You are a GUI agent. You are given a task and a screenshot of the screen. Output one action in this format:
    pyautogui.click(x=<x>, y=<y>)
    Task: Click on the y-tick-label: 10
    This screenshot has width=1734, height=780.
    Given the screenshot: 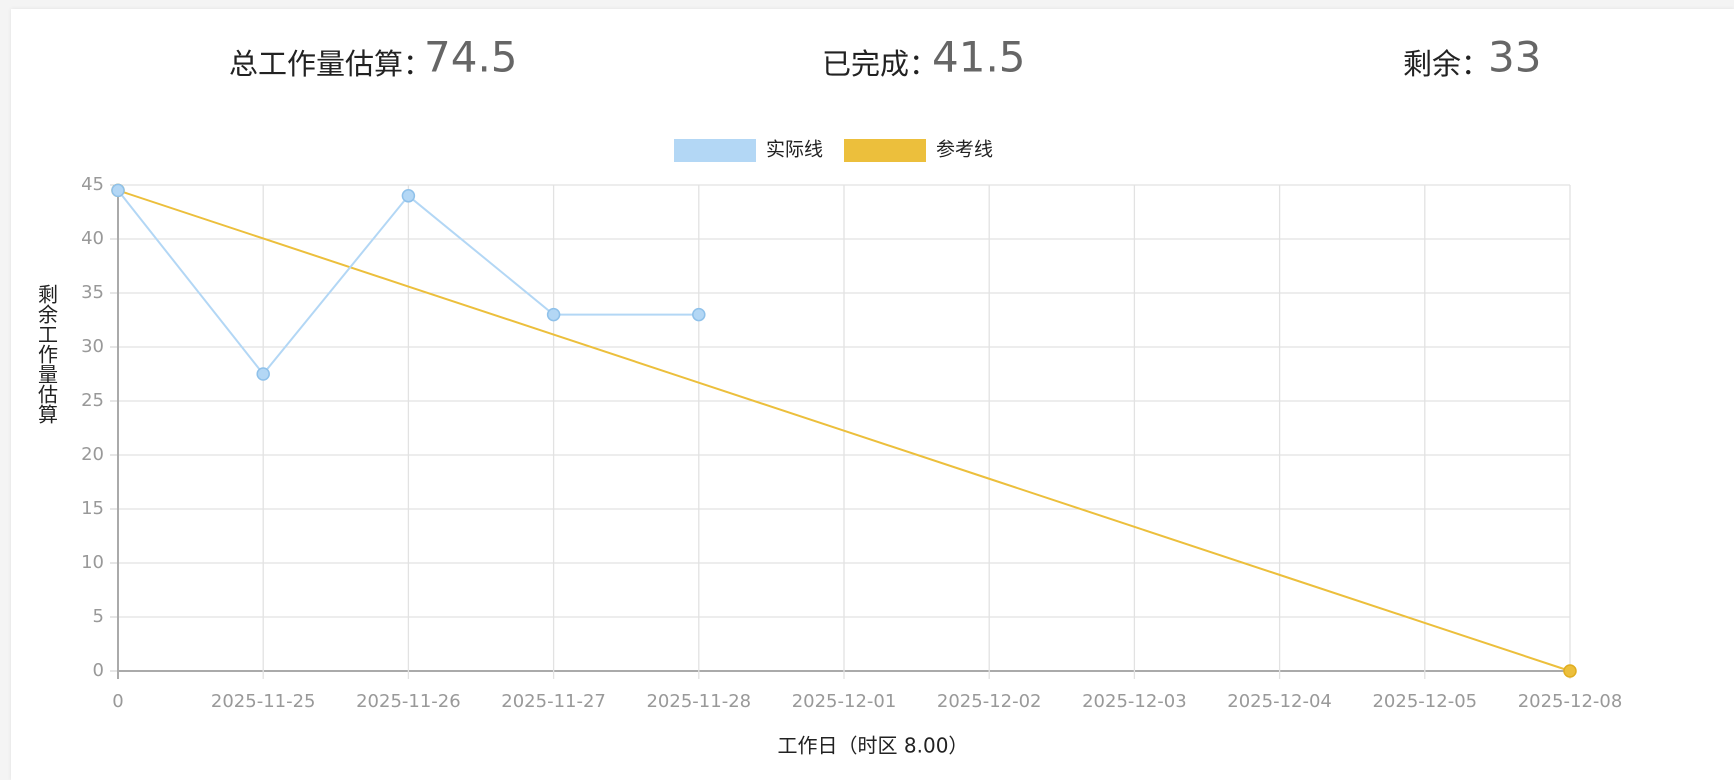 What is the action you would take?
    pyautogui.click(x=92, y=562)
    